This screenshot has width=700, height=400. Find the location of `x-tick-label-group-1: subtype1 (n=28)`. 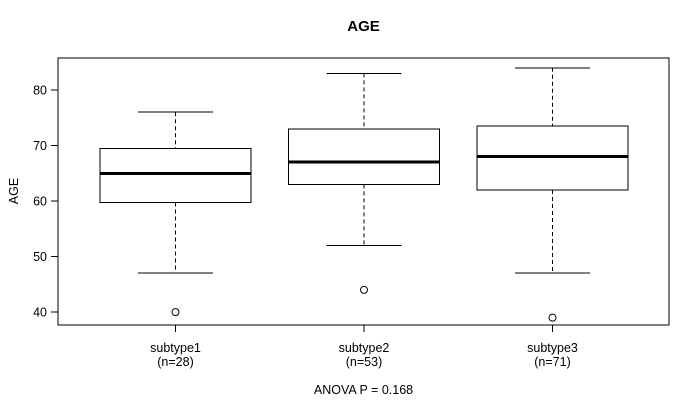

x-tick-label-group-1: subtype1 (n=28) is located at coordinates (176, 355).